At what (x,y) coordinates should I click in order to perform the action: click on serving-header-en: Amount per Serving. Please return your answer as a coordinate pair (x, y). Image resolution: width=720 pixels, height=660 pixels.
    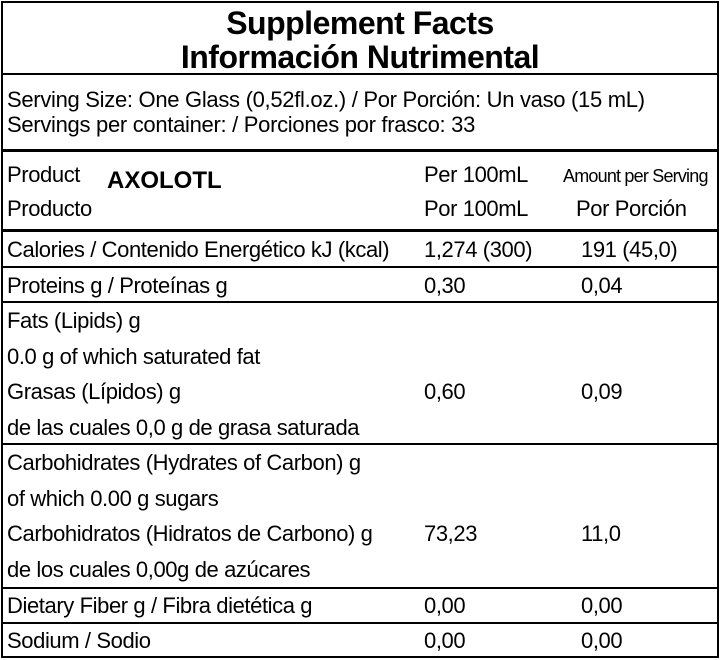
    Looking at the image, I should click on (635, 176).